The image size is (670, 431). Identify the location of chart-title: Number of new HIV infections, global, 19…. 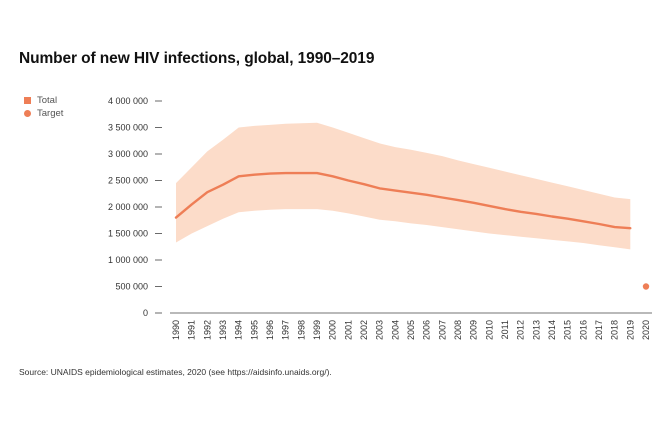
(197, 58).